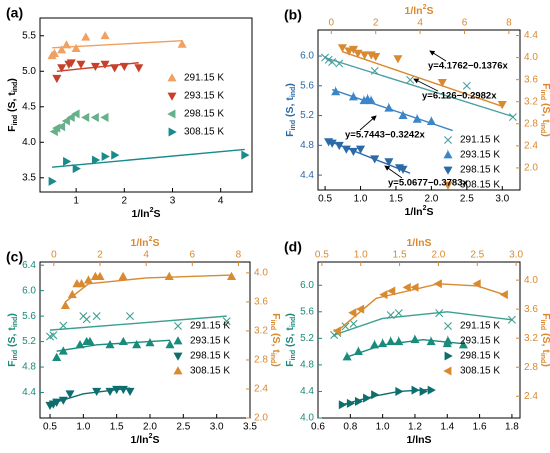 The width and height of the screenshot is (550, 453). I want to click on x2-tick-label: 2, so click(376, 23).